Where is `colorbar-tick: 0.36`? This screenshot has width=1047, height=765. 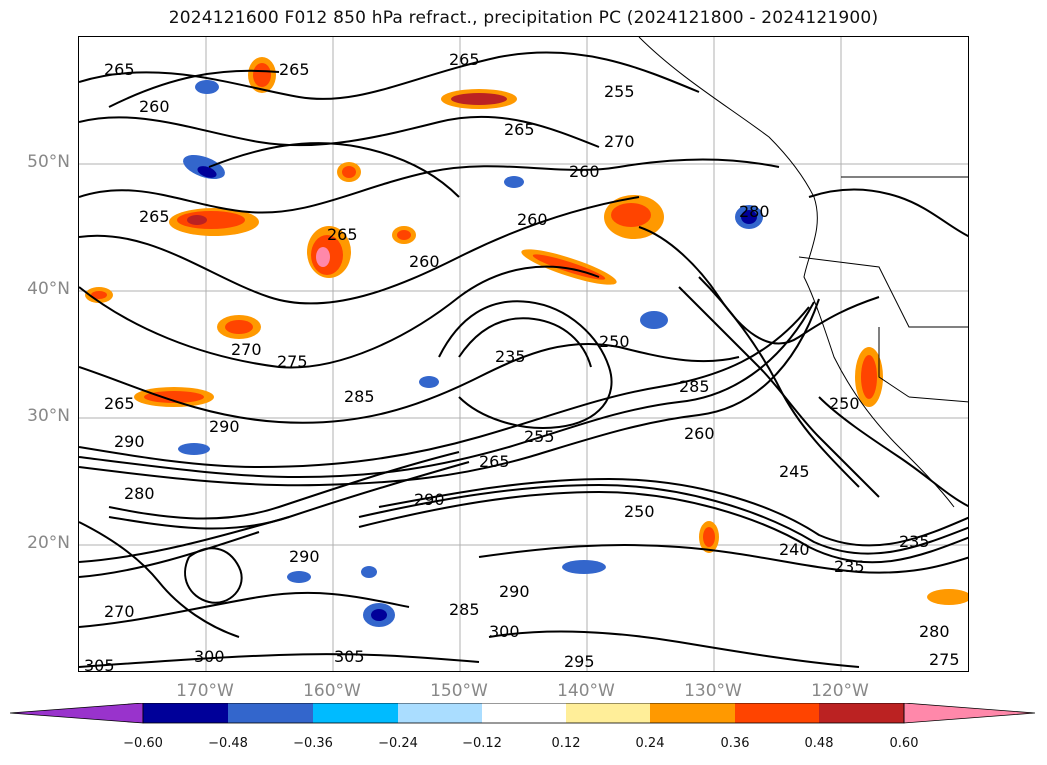 colorbar-tick: 0.36 is located at coordinates (735, 743).